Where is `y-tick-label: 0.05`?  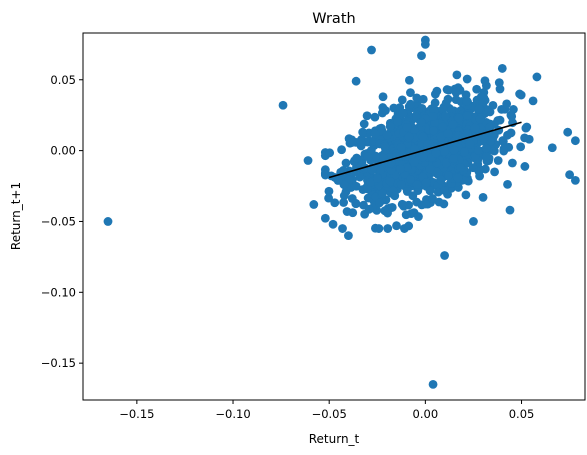 y-tick-label: 0.05 is located at coordinates (63, 80).